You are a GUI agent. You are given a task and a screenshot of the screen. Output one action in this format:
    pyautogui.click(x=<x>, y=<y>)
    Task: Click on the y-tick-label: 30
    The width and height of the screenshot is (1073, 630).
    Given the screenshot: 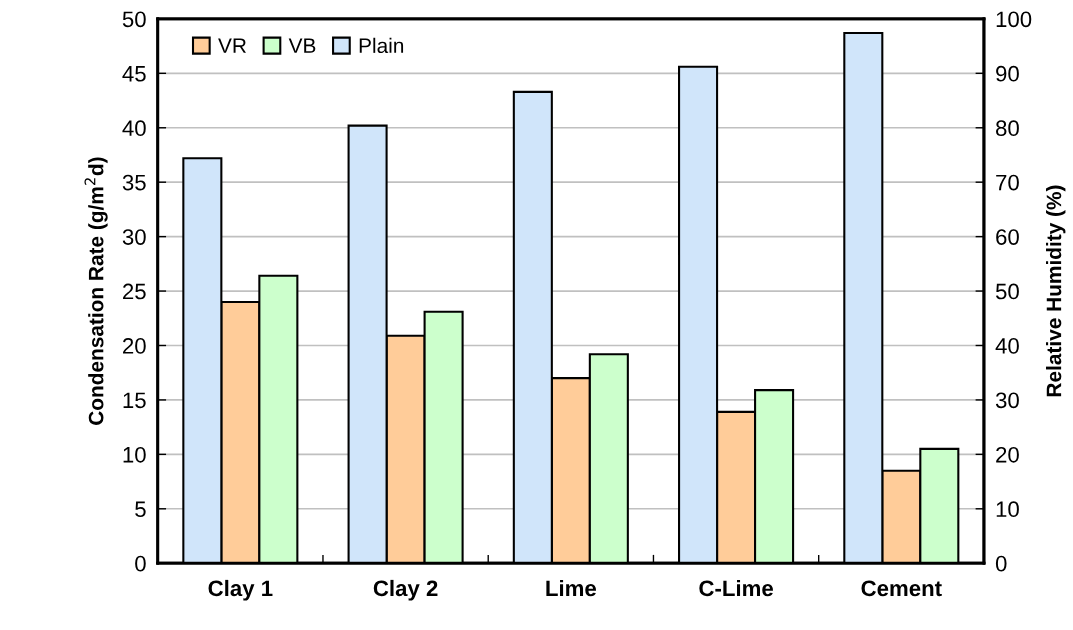 What is the action you would take?
    pyautogui.click(x=134, y=237)
    